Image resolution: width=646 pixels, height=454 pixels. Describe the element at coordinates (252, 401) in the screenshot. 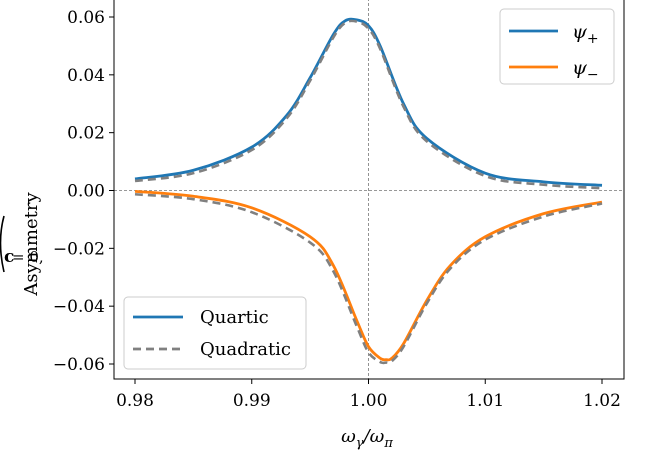

I see `x-tick-label: 0.99` at that location.